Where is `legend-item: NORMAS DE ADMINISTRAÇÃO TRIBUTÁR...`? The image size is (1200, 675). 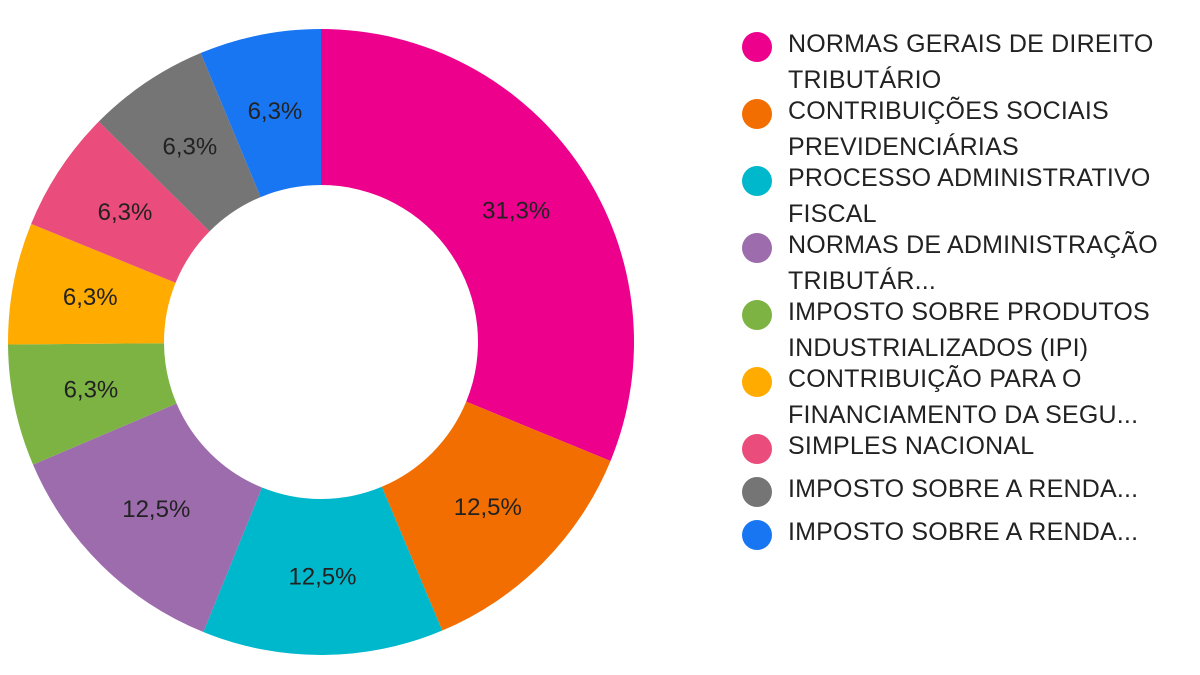 legend-item: NORMAS DE ADMINISTRAÇÃO TRIBUTÁR... is located at coordinates (962, 260).